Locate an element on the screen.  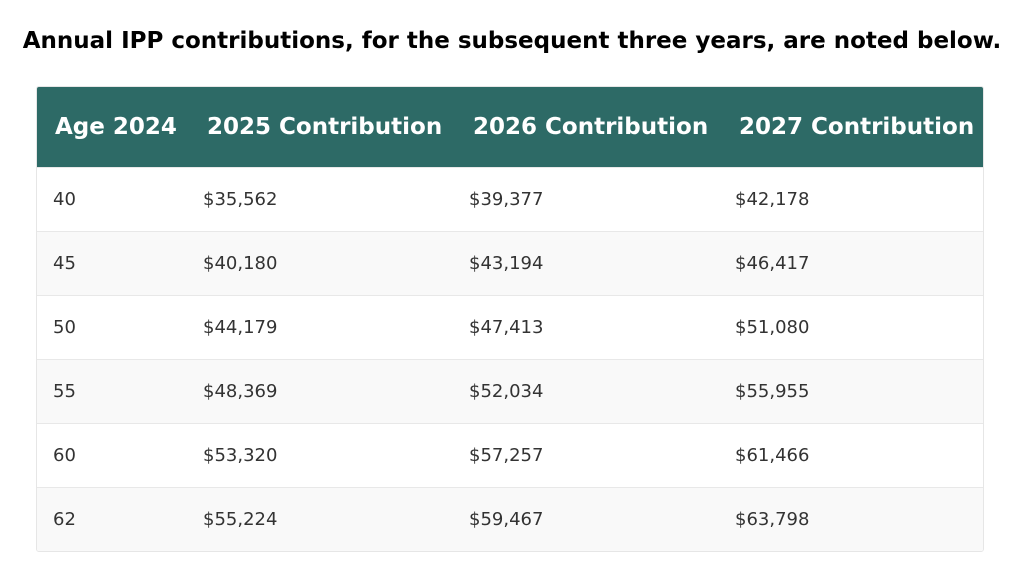
cell-2026: $52,034 is located at coordinates (588, 390).